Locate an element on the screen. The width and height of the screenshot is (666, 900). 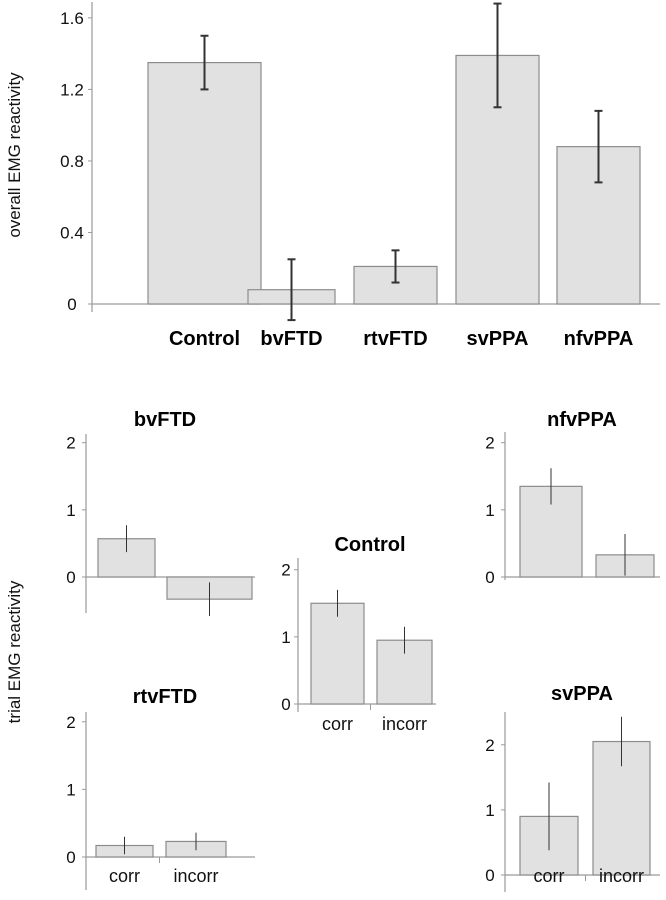
rtvftd-ytick-label: 2 is located at coordinates (70, 722).